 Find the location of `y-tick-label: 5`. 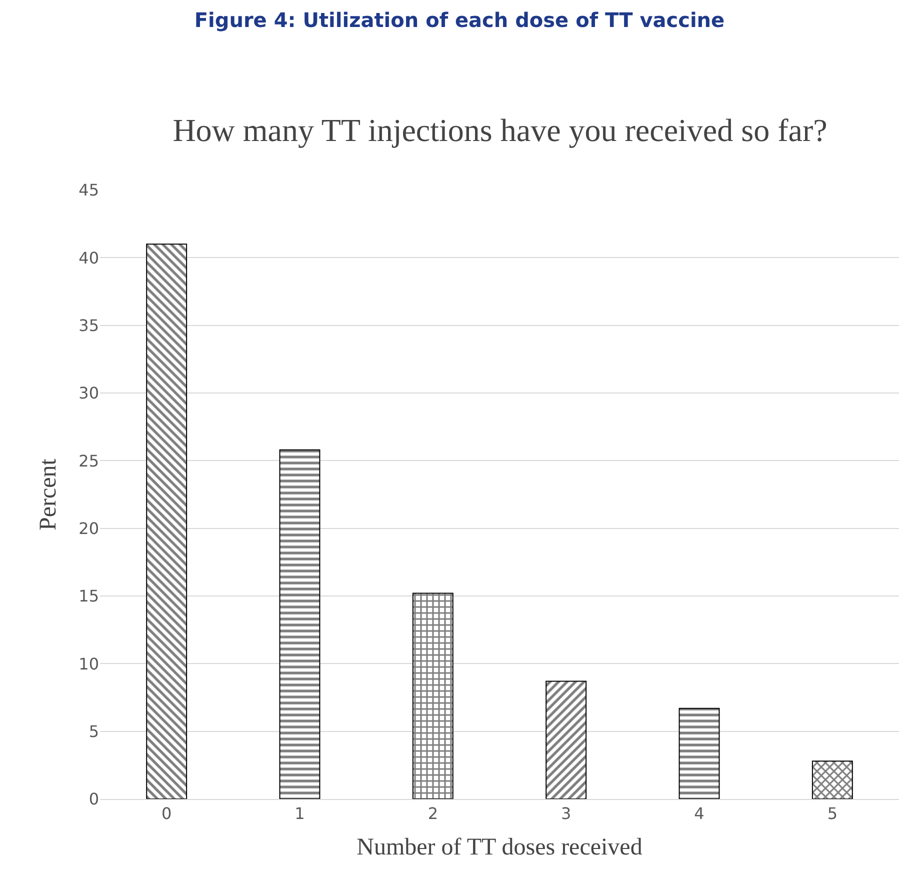

y-tick-label: 5 is located at coordinates (93, 731).